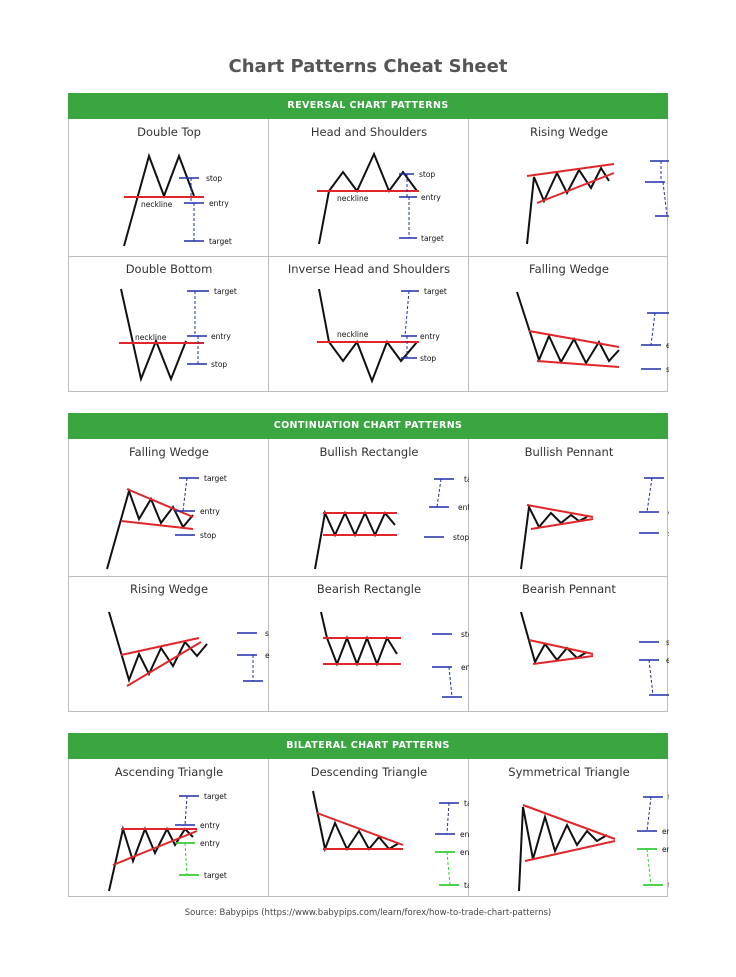  Describe the element at coordinates (368, 746) in the screenshot. I see `bilateral-section-header: BILATERAL CHART PATTERNS` at that location.